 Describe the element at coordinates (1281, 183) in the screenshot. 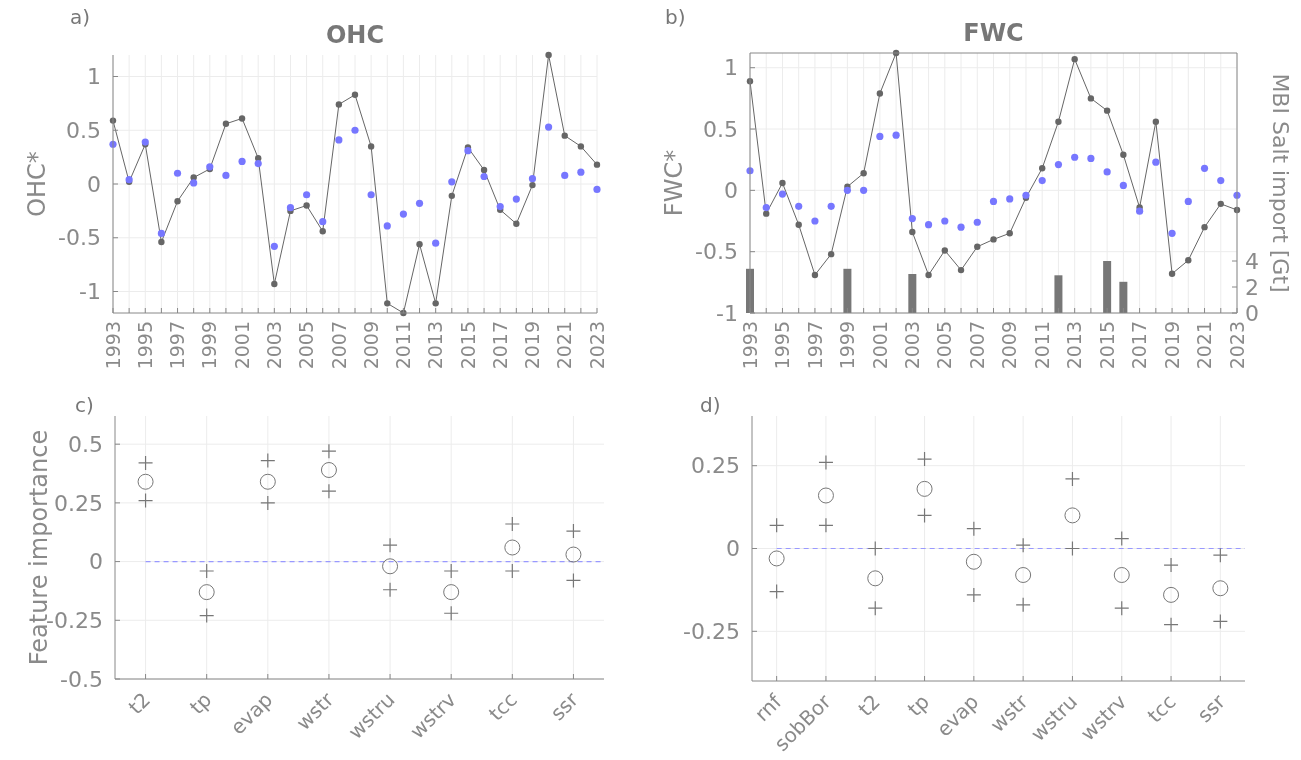

I see `y2-axis-title: MBI Salt import [Gt]` at that location.